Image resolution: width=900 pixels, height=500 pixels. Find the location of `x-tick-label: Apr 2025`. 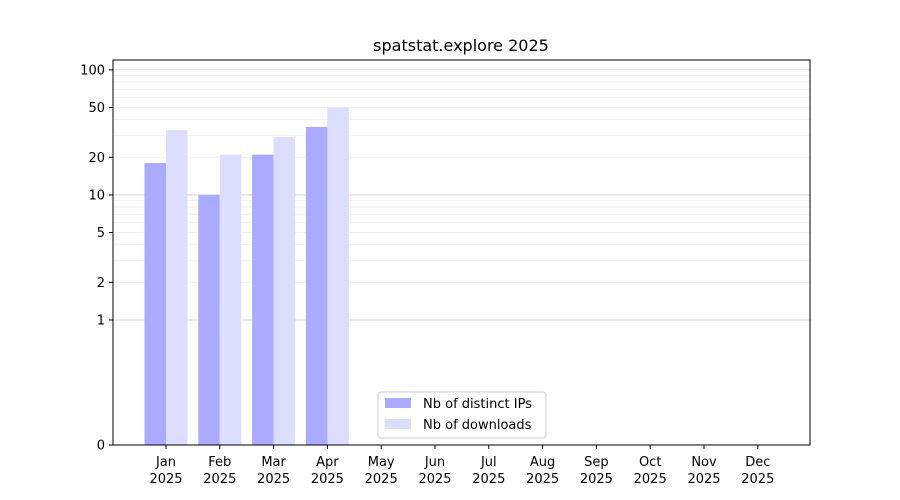

x-tick-label: Apr 2025 is located at coordinates (327, 471).